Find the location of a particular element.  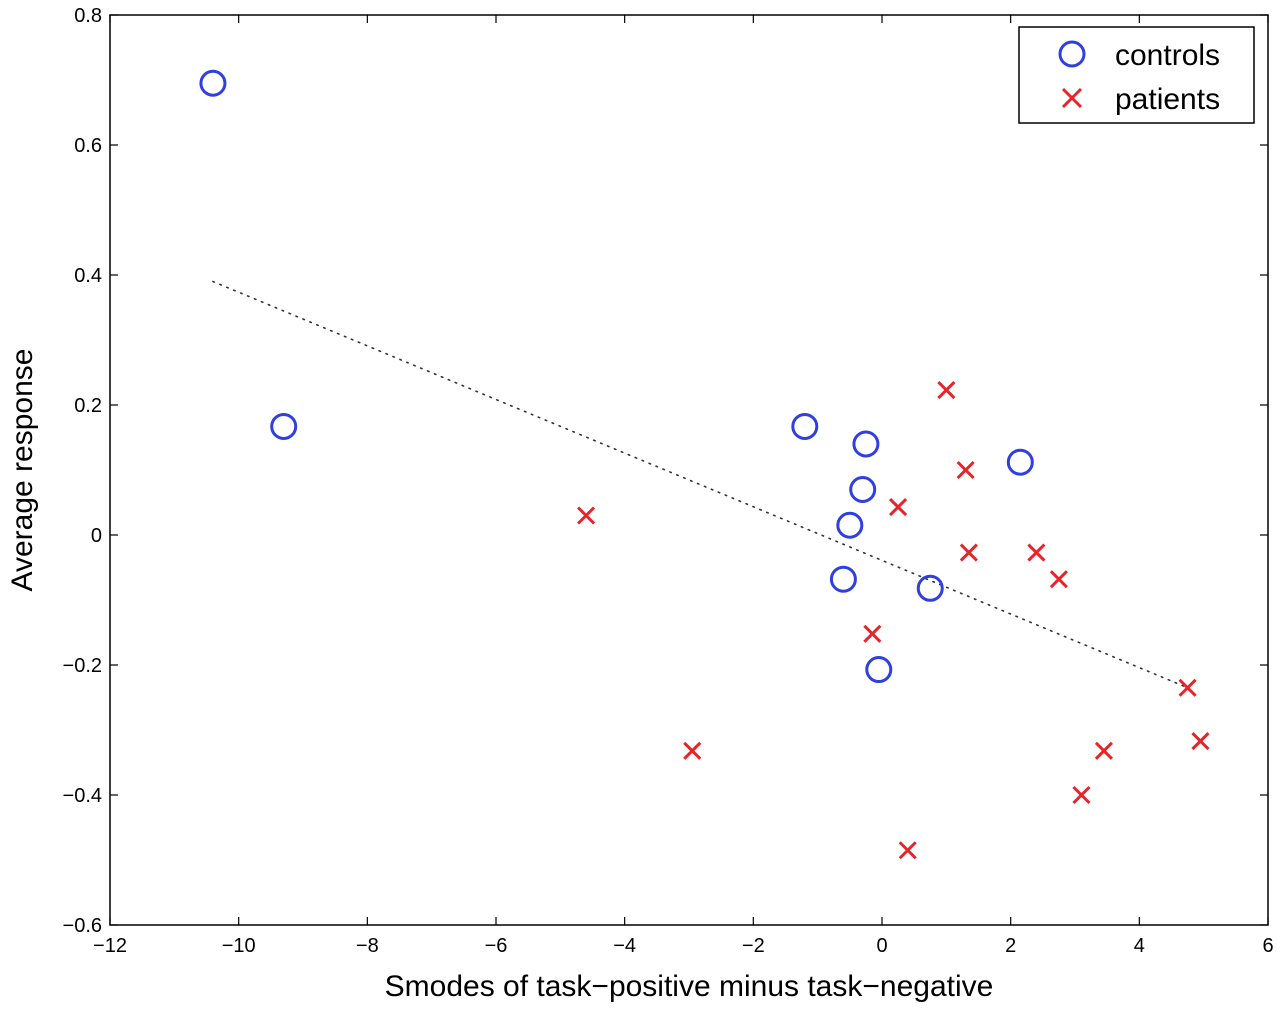

x-tick-label: 6 is located at coordinates (1267, 946).